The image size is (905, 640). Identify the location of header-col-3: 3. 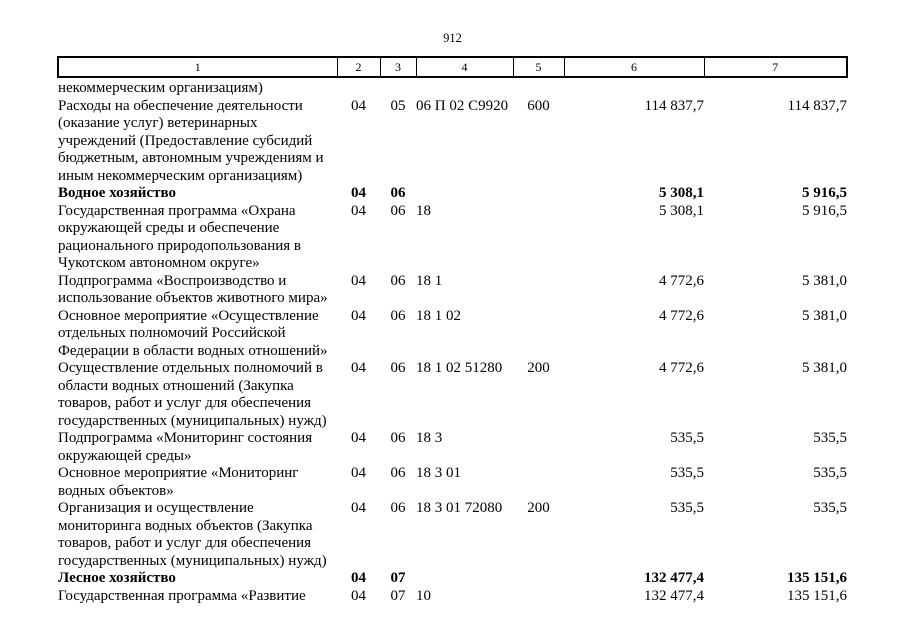
(398, 67).